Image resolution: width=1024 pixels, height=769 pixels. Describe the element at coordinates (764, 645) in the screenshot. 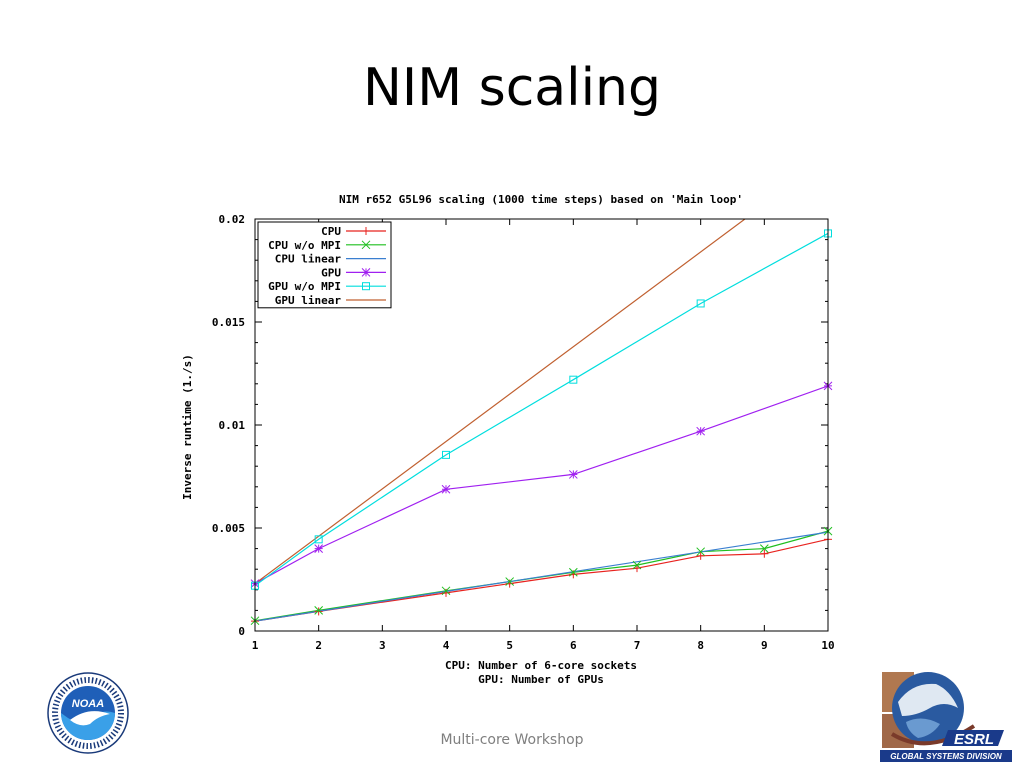

I see `x-tick-label-8: 9` at that location.